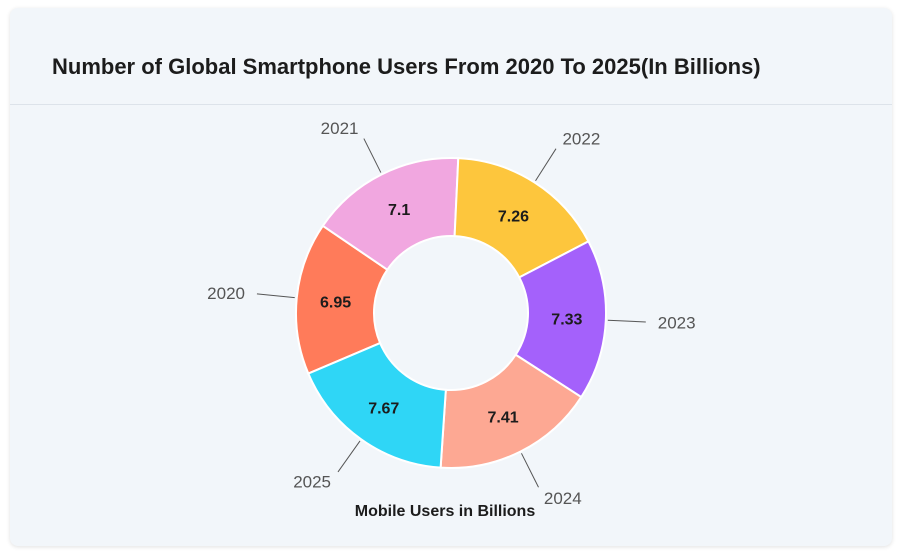 This screenshot has width=902, height=557. Describe the element at coordinates (226, 293) in the screenshot. I see `category-label-2020: 2020` at that location.